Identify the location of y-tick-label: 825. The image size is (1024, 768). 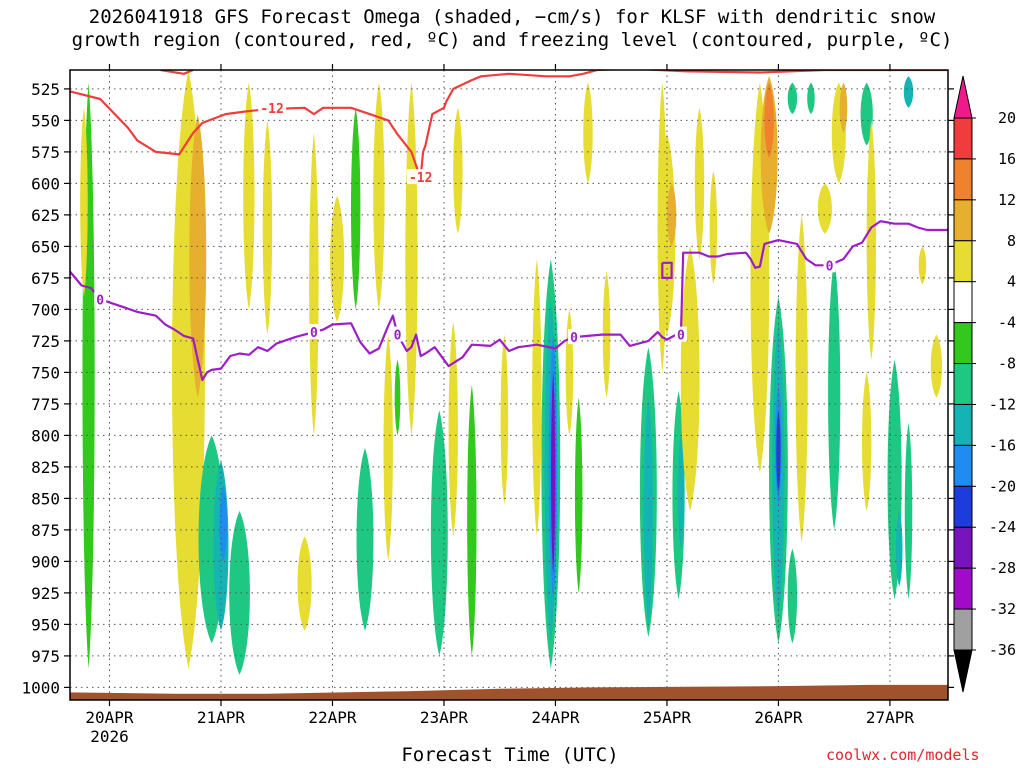
(45, 467).